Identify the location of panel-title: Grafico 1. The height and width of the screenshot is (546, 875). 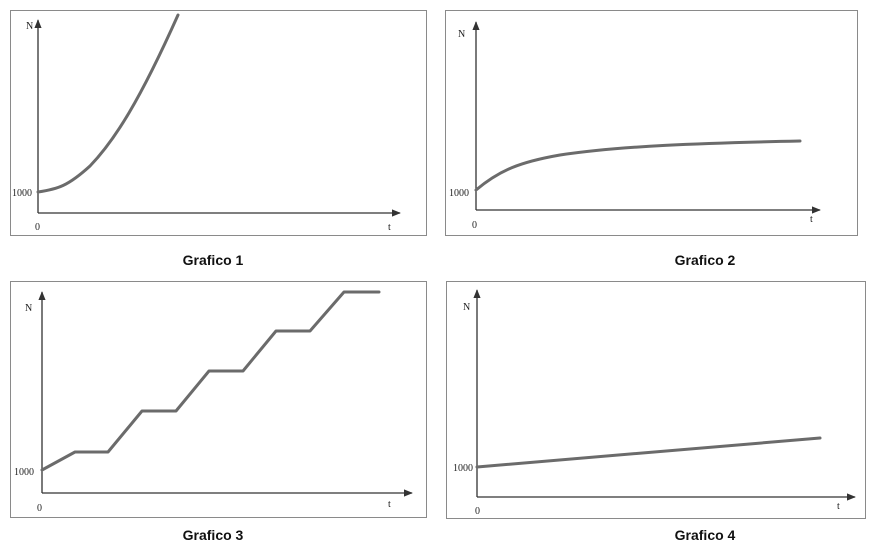
(213, 260).